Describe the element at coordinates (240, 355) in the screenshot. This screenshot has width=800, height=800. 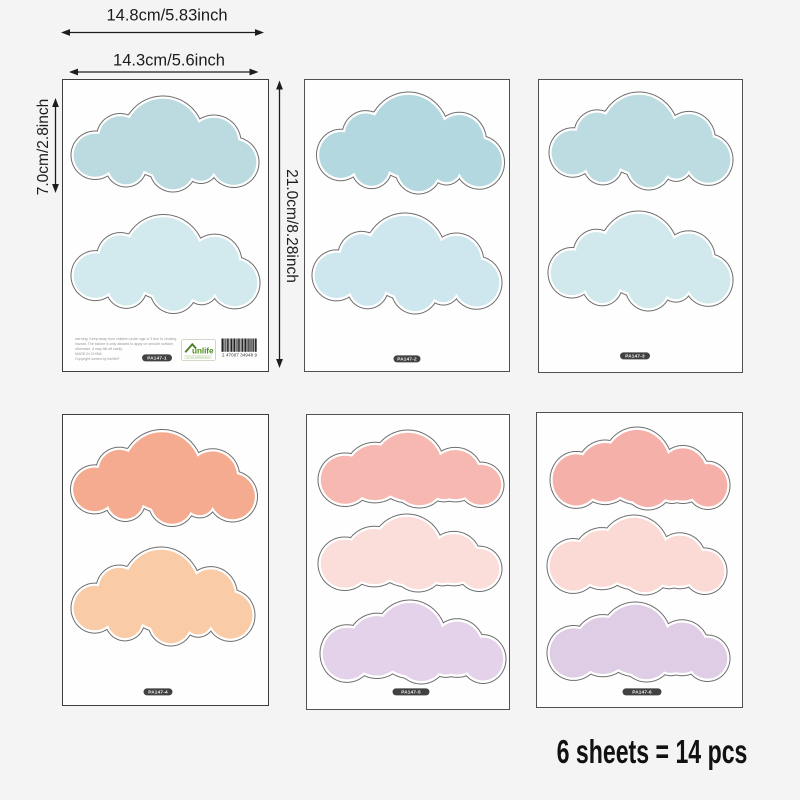
I see `svg-text: 2 47007 34948 9` at that location.